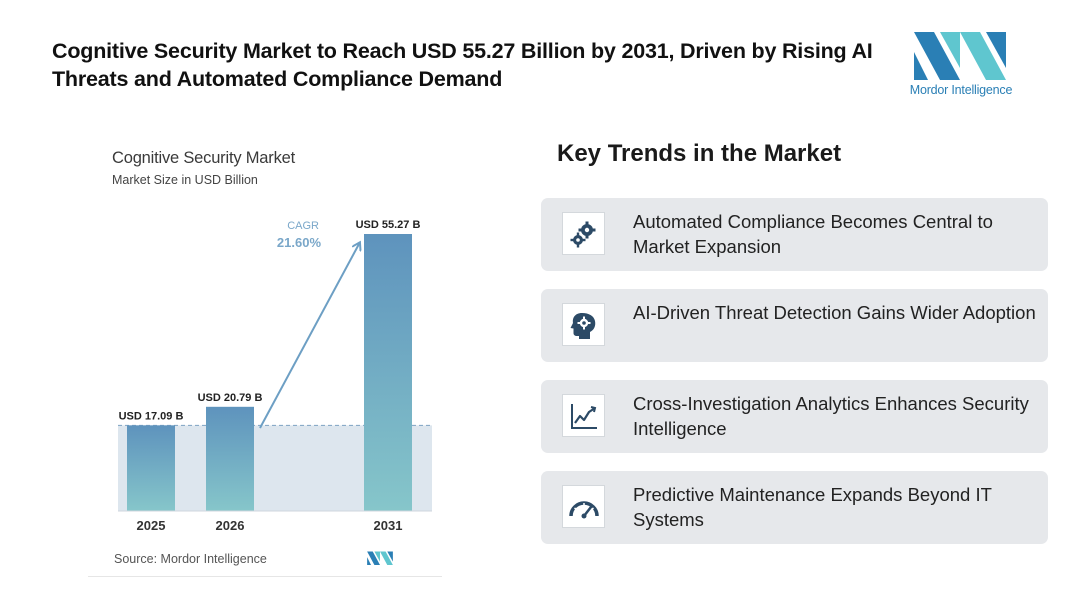 The width and height of the screenshot is (1084, 599). I want to click on x-tick-label: 2031, so click(388, 525).